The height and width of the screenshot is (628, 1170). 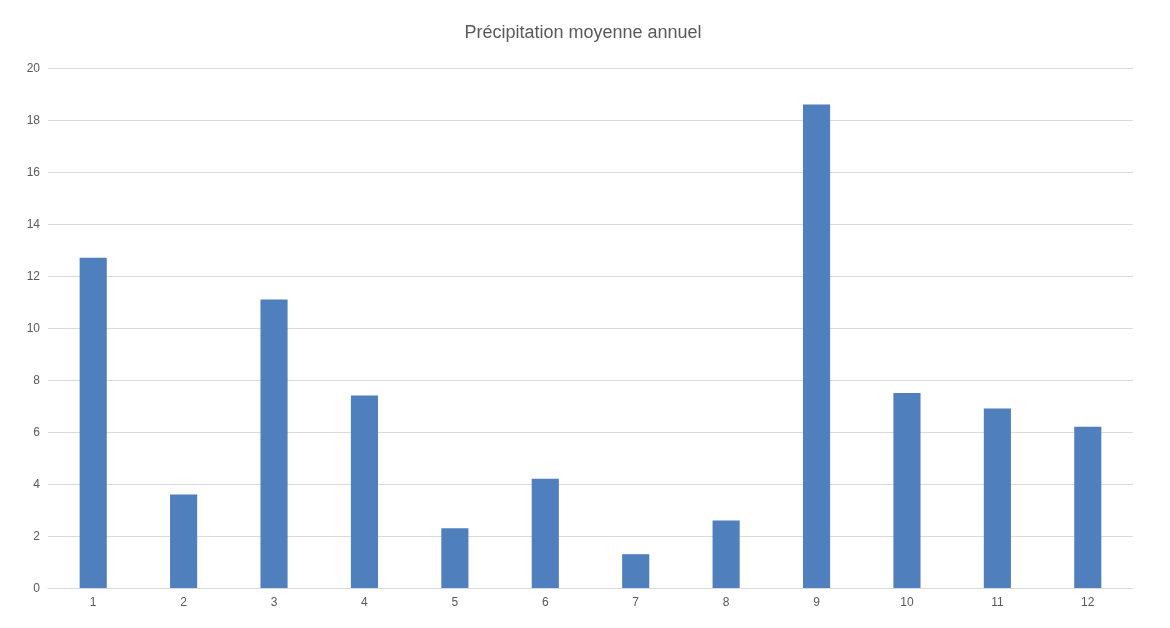 What do you see at coordinates (907, 602) in the screenshot?
I see `x-tick-label: 10` at bounding box center [907, 602].